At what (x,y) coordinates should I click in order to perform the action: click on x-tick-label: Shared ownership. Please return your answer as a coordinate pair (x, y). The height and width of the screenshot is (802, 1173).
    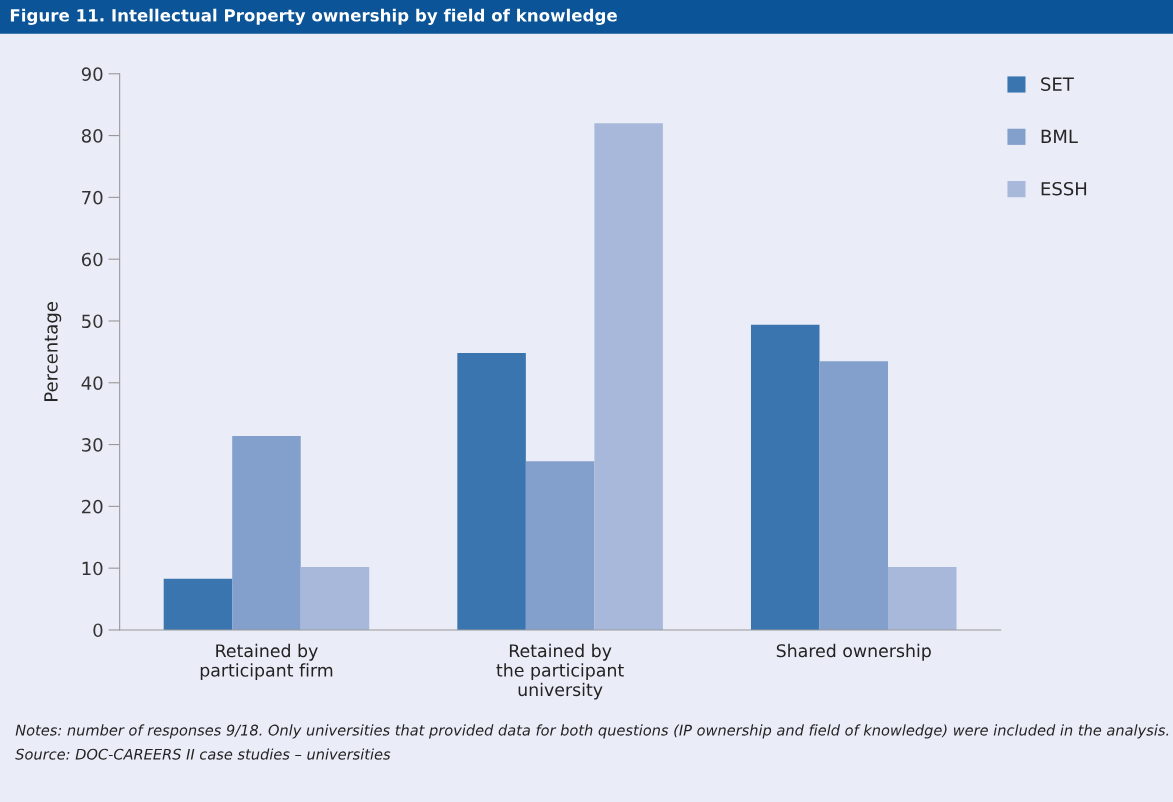
    Looking at the image, I should click on (853, 652).